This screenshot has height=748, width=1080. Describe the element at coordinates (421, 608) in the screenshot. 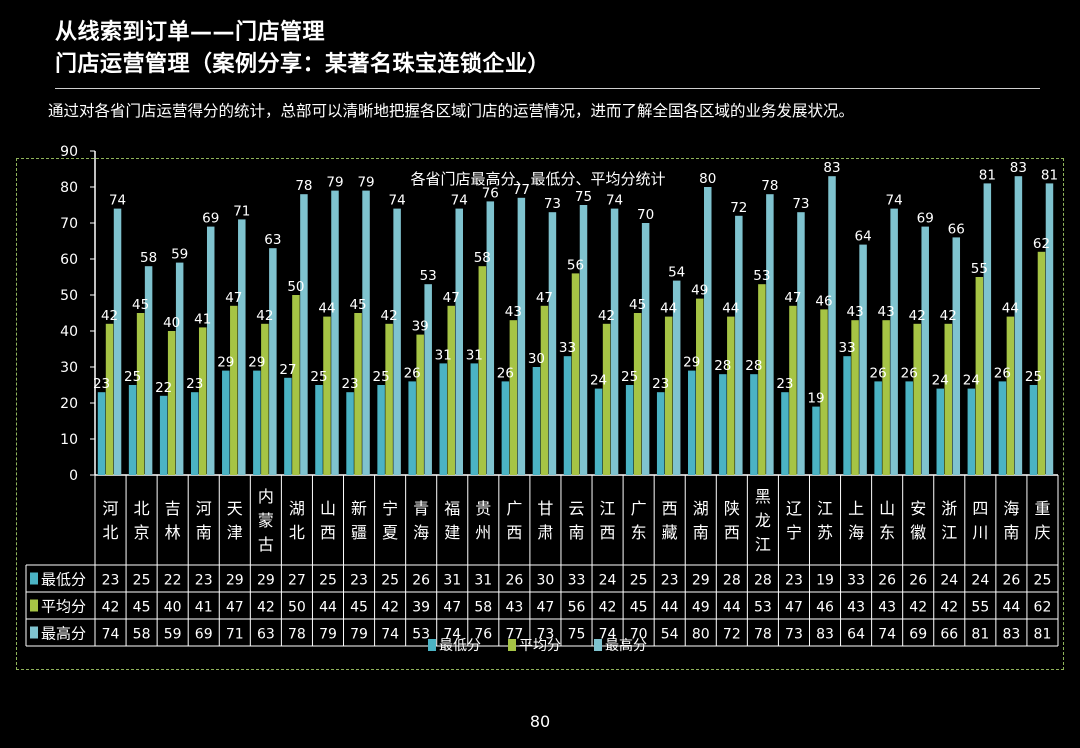

I see `table-value: 39` at that location.